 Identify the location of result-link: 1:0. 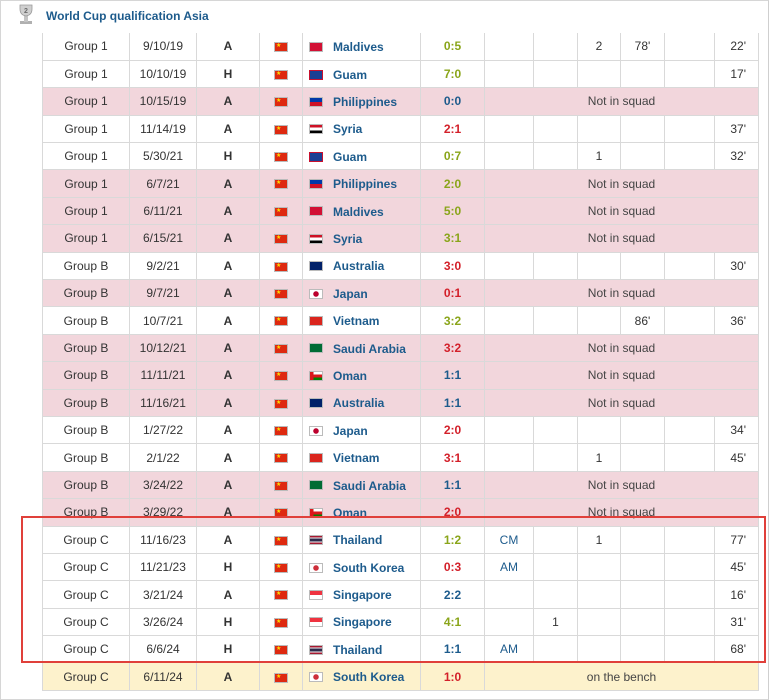
(452, 676).